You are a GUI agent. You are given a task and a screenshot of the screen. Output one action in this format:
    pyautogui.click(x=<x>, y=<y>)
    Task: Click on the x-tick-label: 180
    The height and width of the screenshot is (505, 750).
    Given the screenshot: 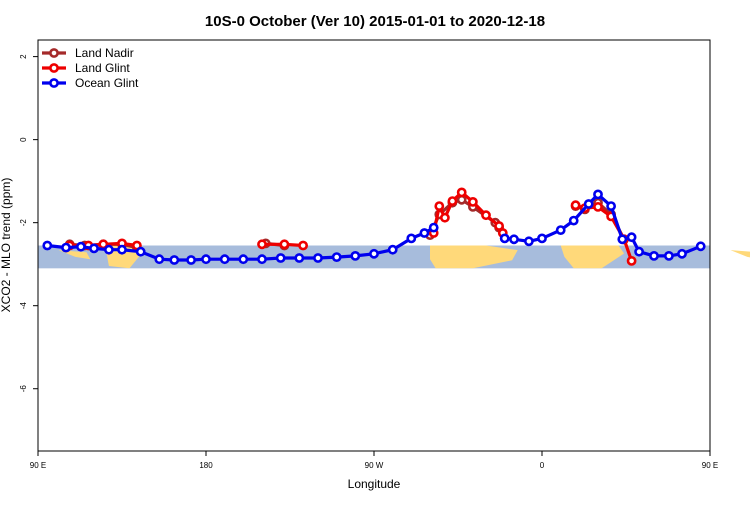 What is the action you would take?
    pyautogui.click(x=206, y=465)
    